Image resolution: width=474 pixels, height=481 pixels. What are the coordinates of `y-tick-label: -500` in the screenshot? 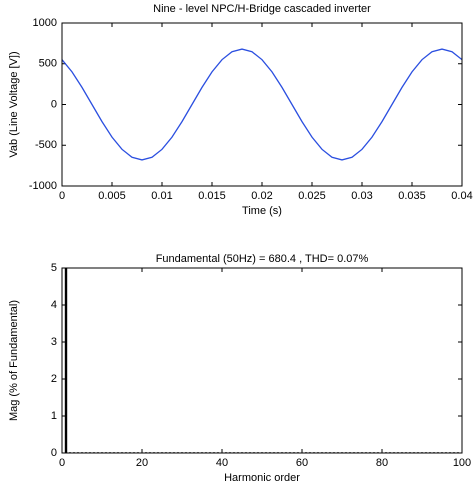 It's located at (46, 145).